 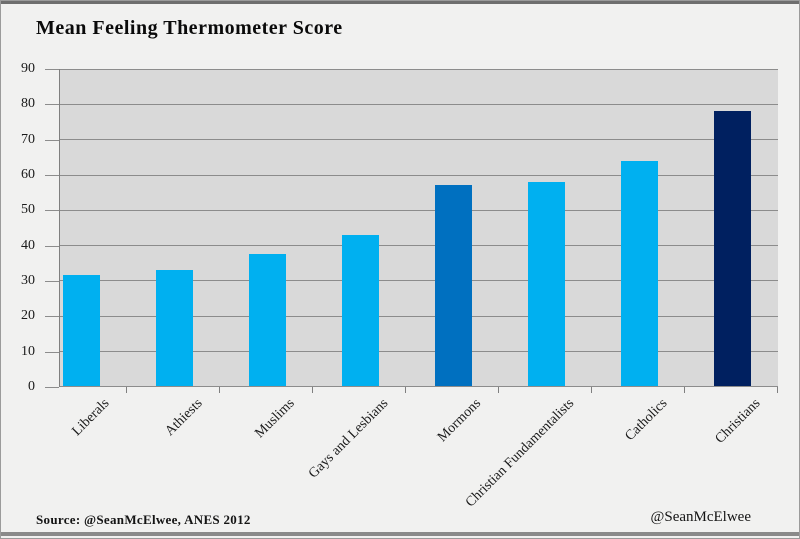 I want to click on bar-christian-fundamentalists, so click(x=546, y=283).